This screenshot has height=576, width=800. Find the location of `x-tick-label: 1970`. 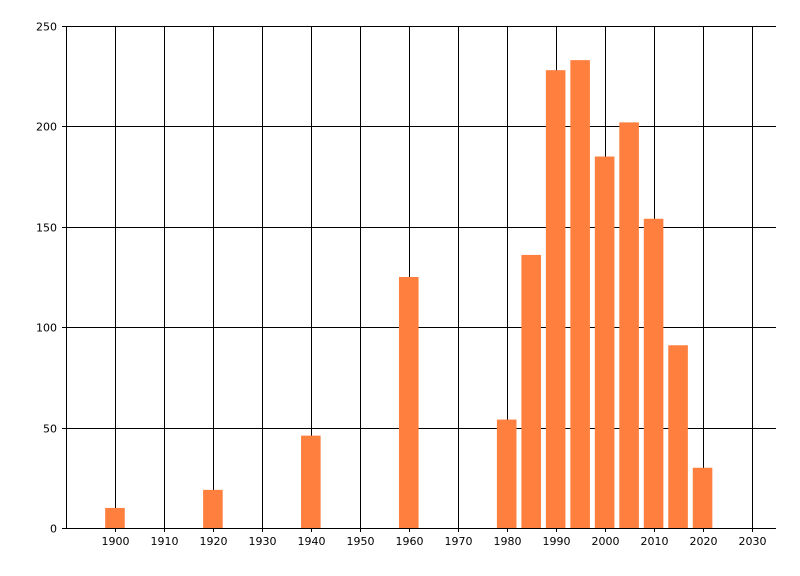

x-tick-label: 1970 is located at coordinates (459, 541).